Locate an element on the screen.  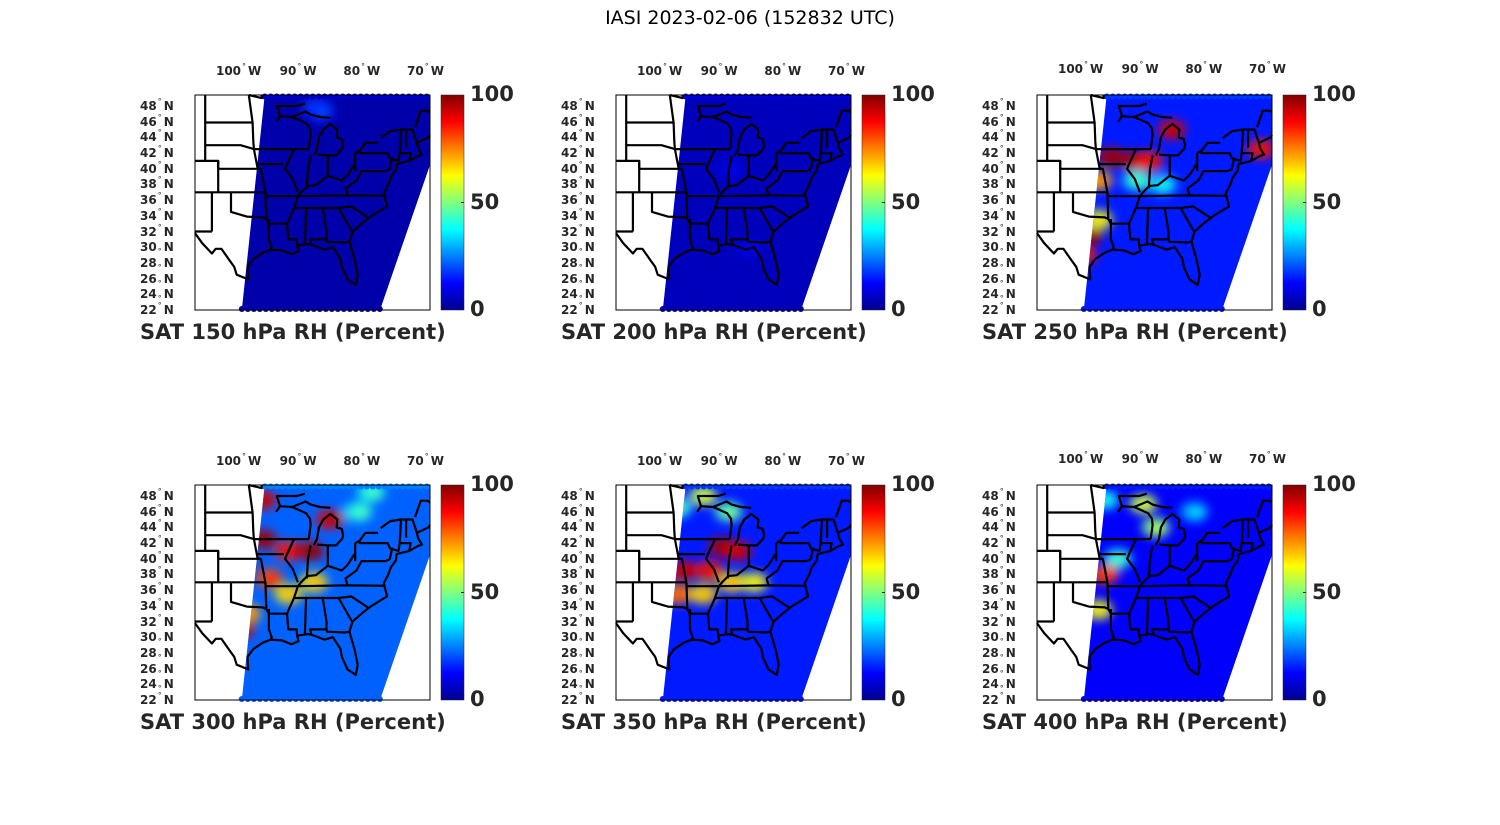
lon-tick-label: 80° W is located at coordinates (783, 460).